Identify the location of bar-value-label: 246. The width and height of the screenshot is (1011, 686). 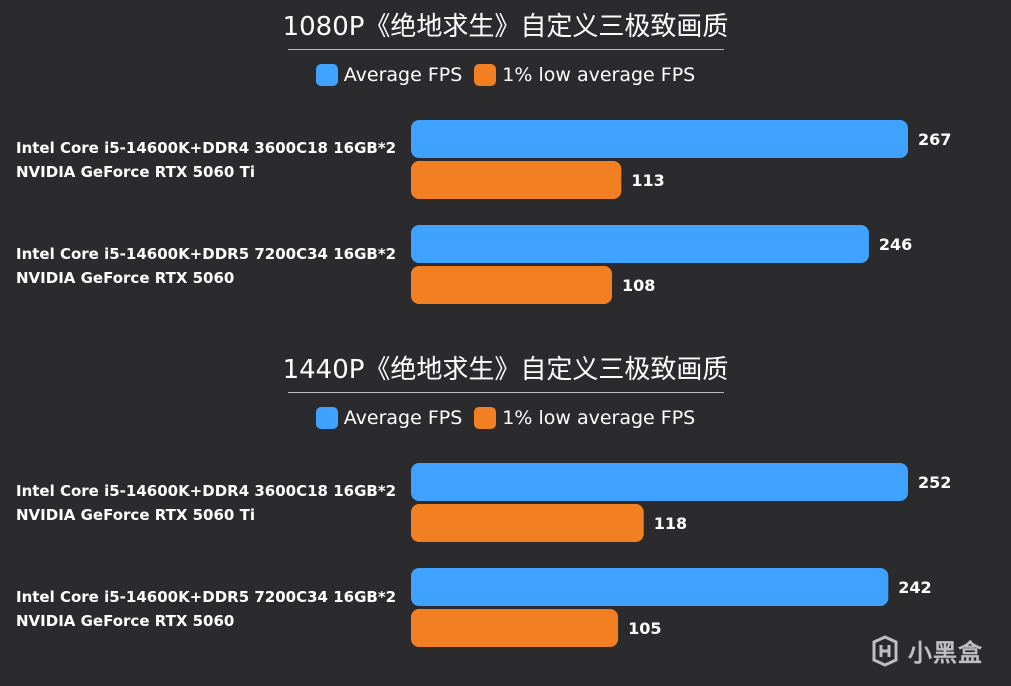
(895, 244).